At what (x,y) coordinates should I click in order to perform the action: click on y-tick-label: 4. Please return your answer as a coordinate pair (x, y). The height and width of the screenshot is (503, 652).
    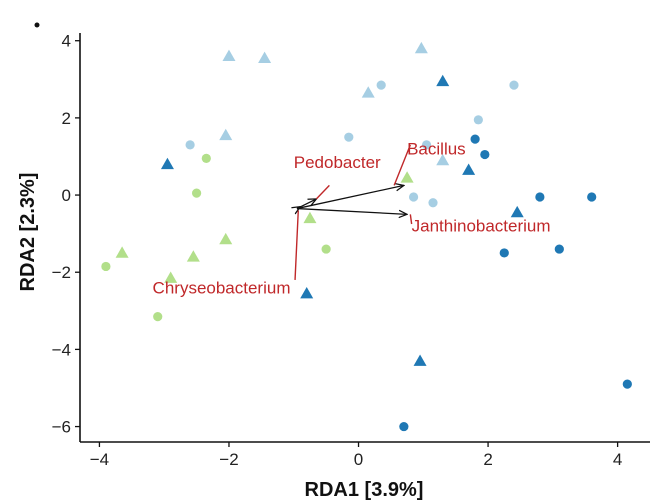
    Looking at the image, I should click on (66, 41).